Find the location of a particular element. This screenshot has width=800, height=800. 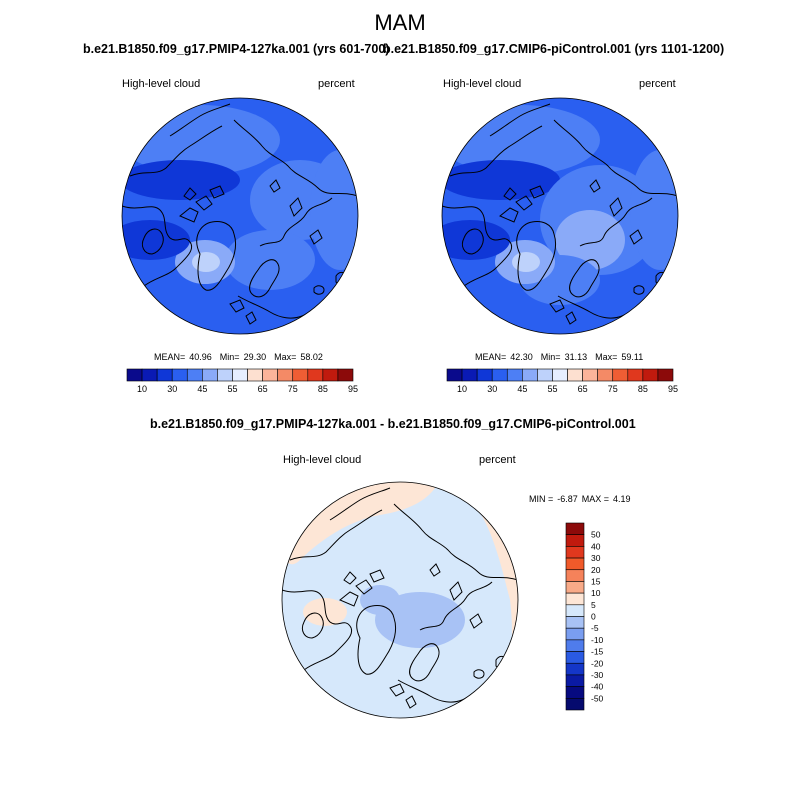

panel-1-mean-label: MEAN= is located at coordinates (170, 357).